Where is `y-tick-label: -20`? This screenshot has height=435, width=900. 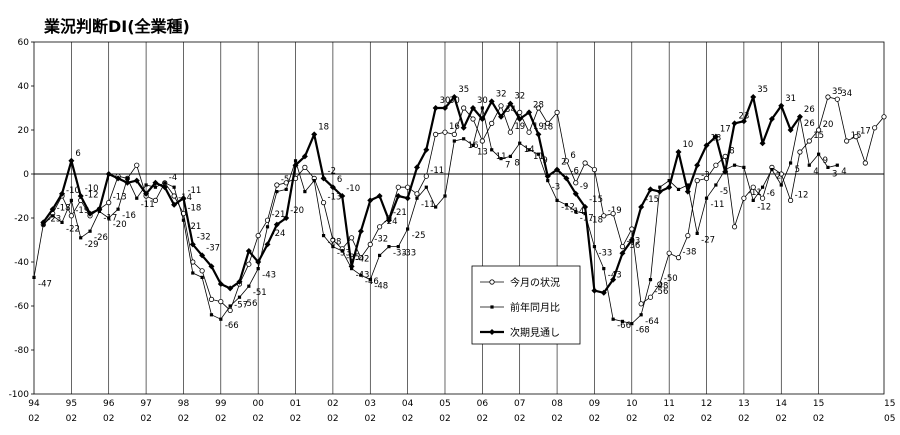 y-tick-label: -20 is located at coordinates (21, 219).